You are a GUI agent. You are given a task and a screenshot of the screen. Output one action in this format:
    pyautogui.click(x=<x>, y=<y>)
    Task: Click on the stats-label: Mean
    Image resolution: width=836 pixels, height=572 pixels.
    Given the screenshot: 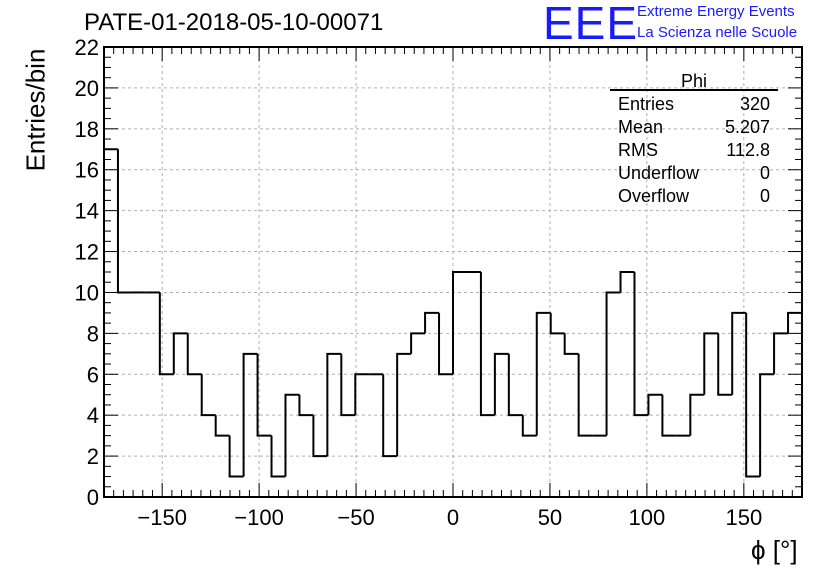 What is the action you would take?
    pyautogui.click(x=640, y=127)
    